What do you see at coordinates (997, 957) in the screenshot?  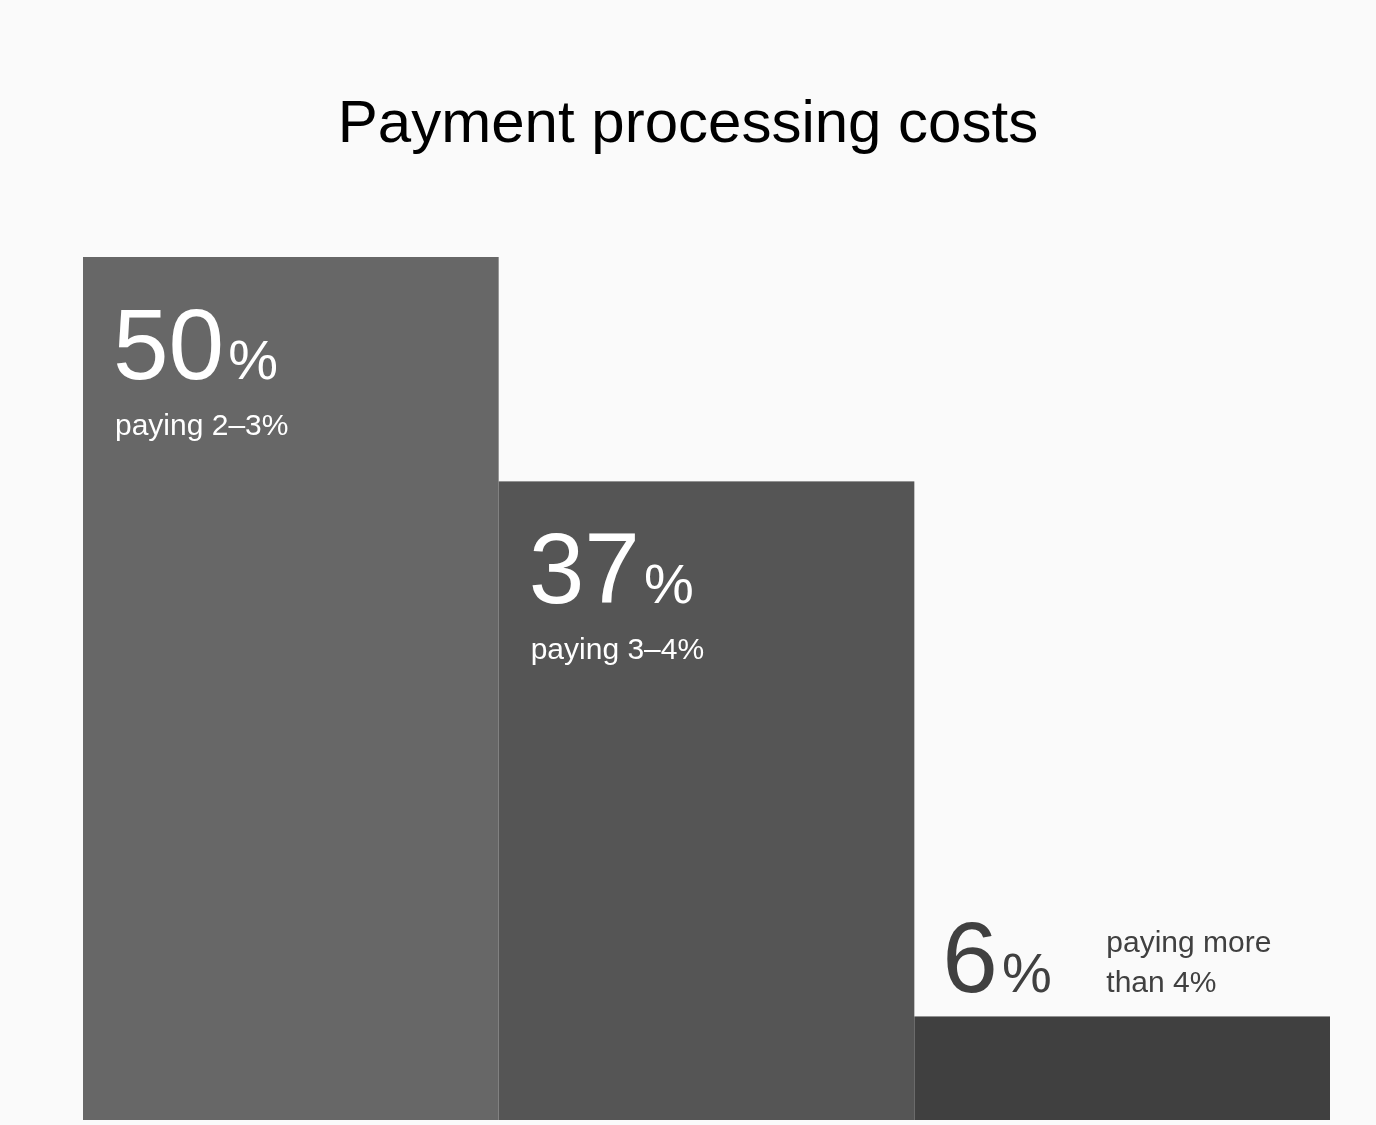 I see `data-label: 6%` at bounding box center [997, 957].